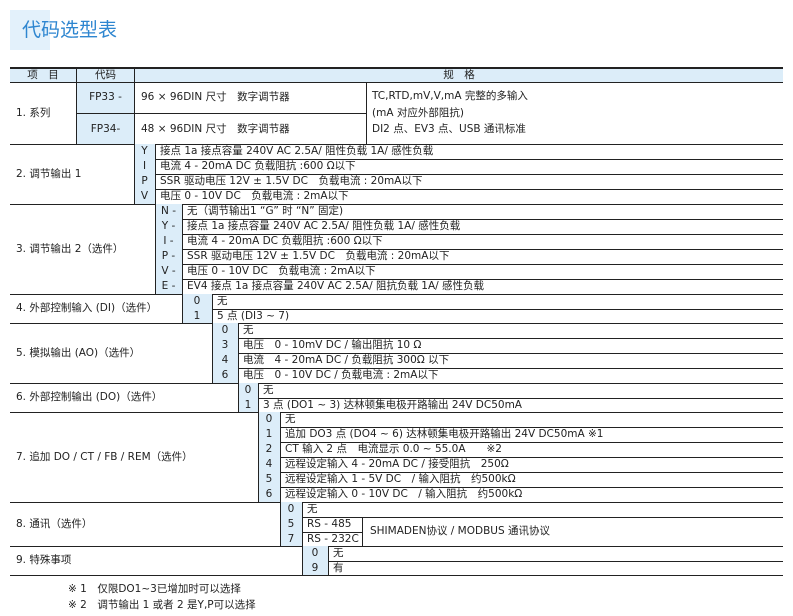  What do you see at coordinates (168, 256) in the screenshot?
I see `option-code: P -` at bounding box center [168, 256].